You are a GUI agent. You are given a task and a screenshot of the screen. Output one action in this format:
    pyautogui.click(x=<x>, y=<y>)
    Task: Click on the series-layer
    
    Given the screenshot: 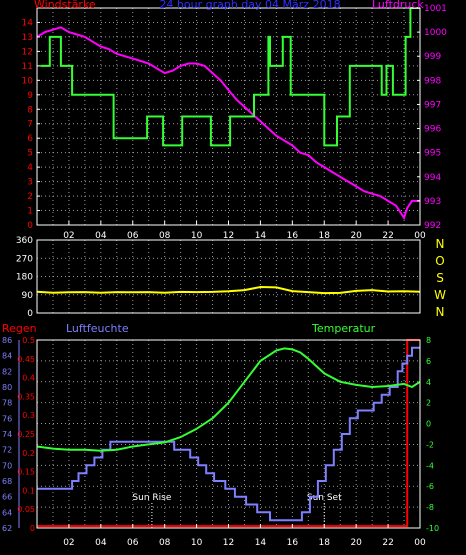 What is the action you would take?
    pyautogui.click(x=228, y=290)
    